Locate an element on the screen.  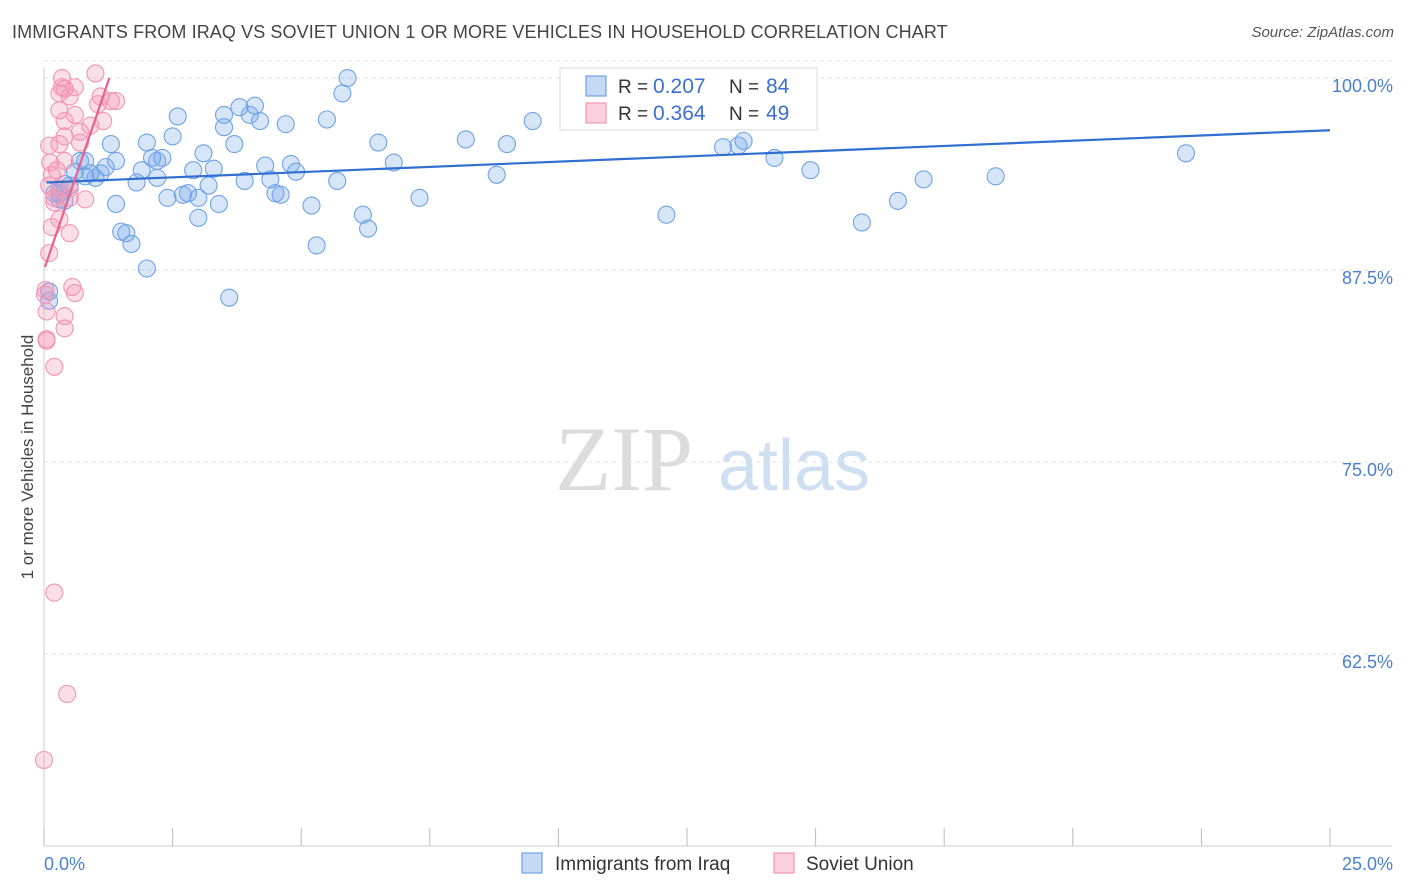
stats-legend-pink-swatch is located at coordinates (596, 113).